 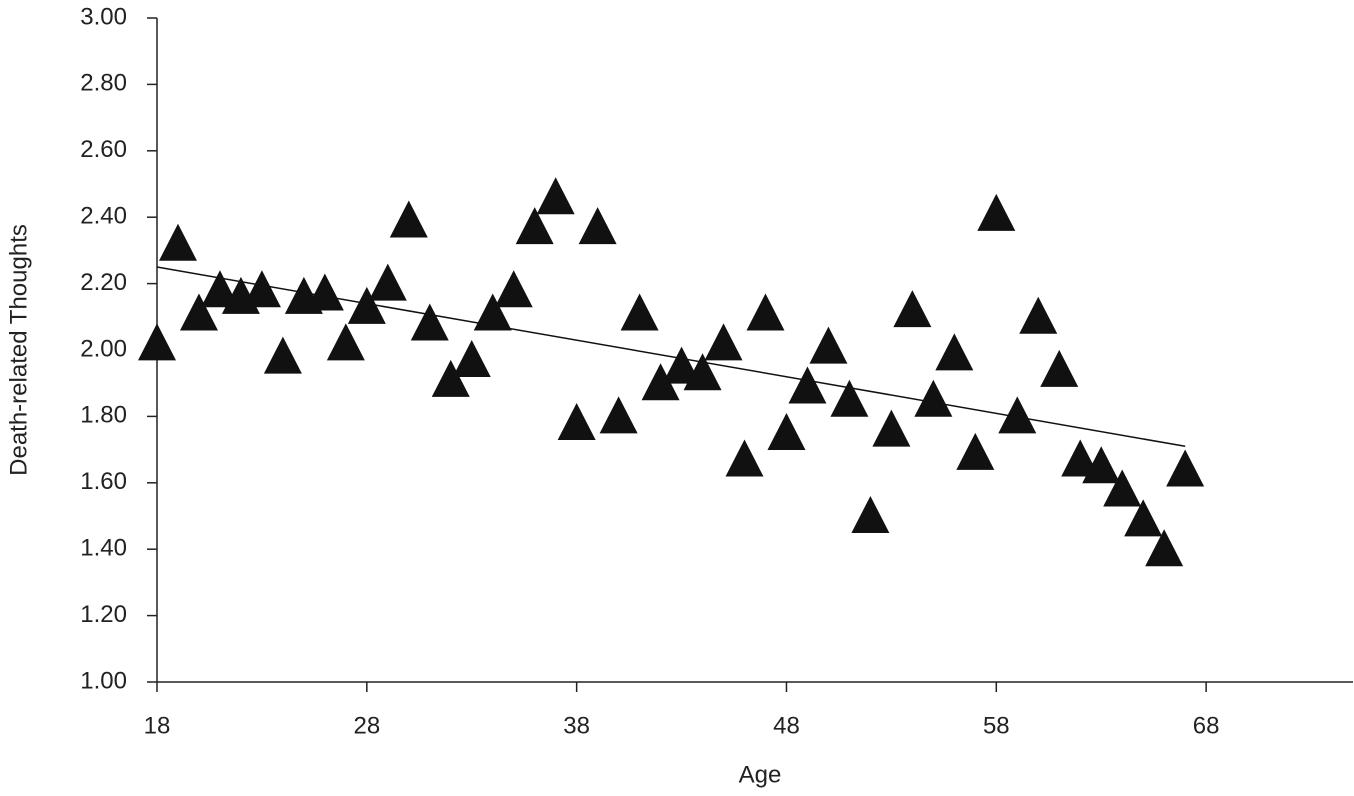 What do you see at coordinates (1206, 725) in the screenshot?
I see `x-tick-label: 68` at bounding box center [1206, 725].